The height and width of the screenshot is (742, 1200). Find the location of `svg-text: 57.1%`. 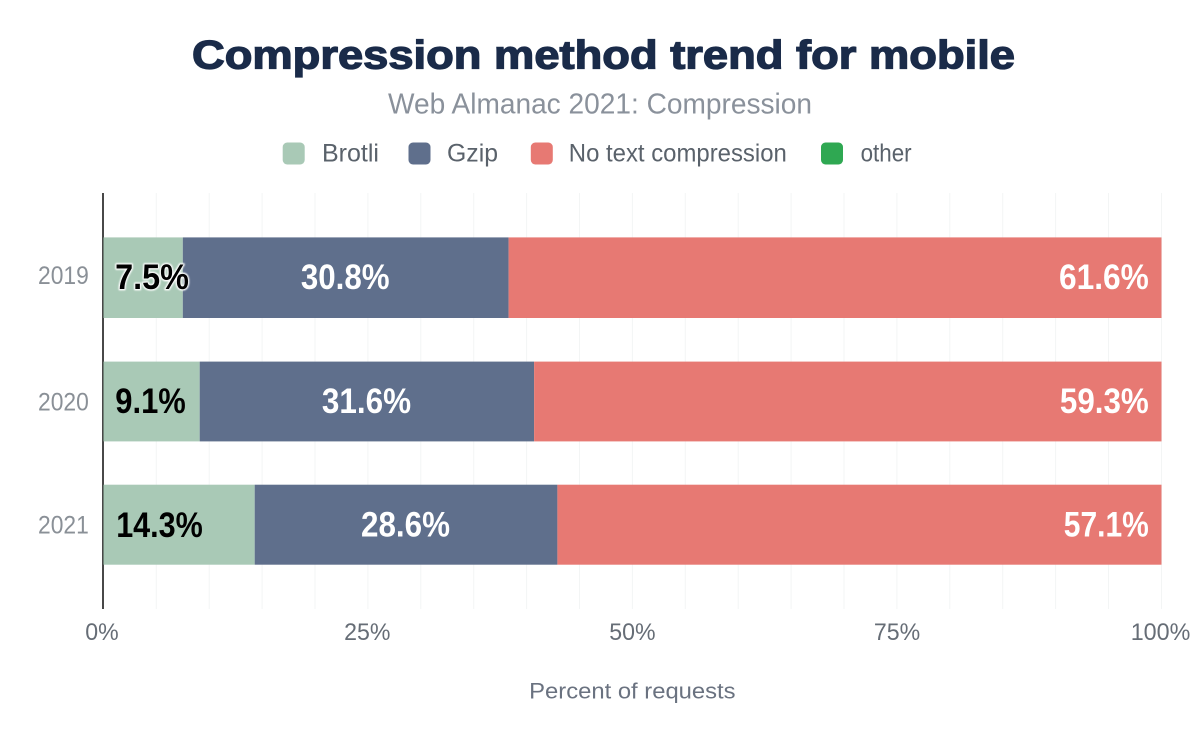

svg-text: 57.1% is located at coordinates (1106, 525).